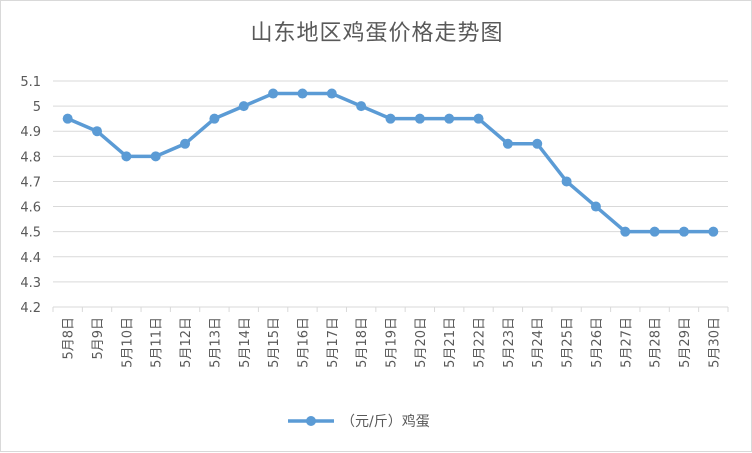 The height and width of the screenshot is (453, 752). What do you see at coordinates (597, 342) in the screenshot?
I see `x-tick-label: 5月26日` at bounding box center [597, 342].